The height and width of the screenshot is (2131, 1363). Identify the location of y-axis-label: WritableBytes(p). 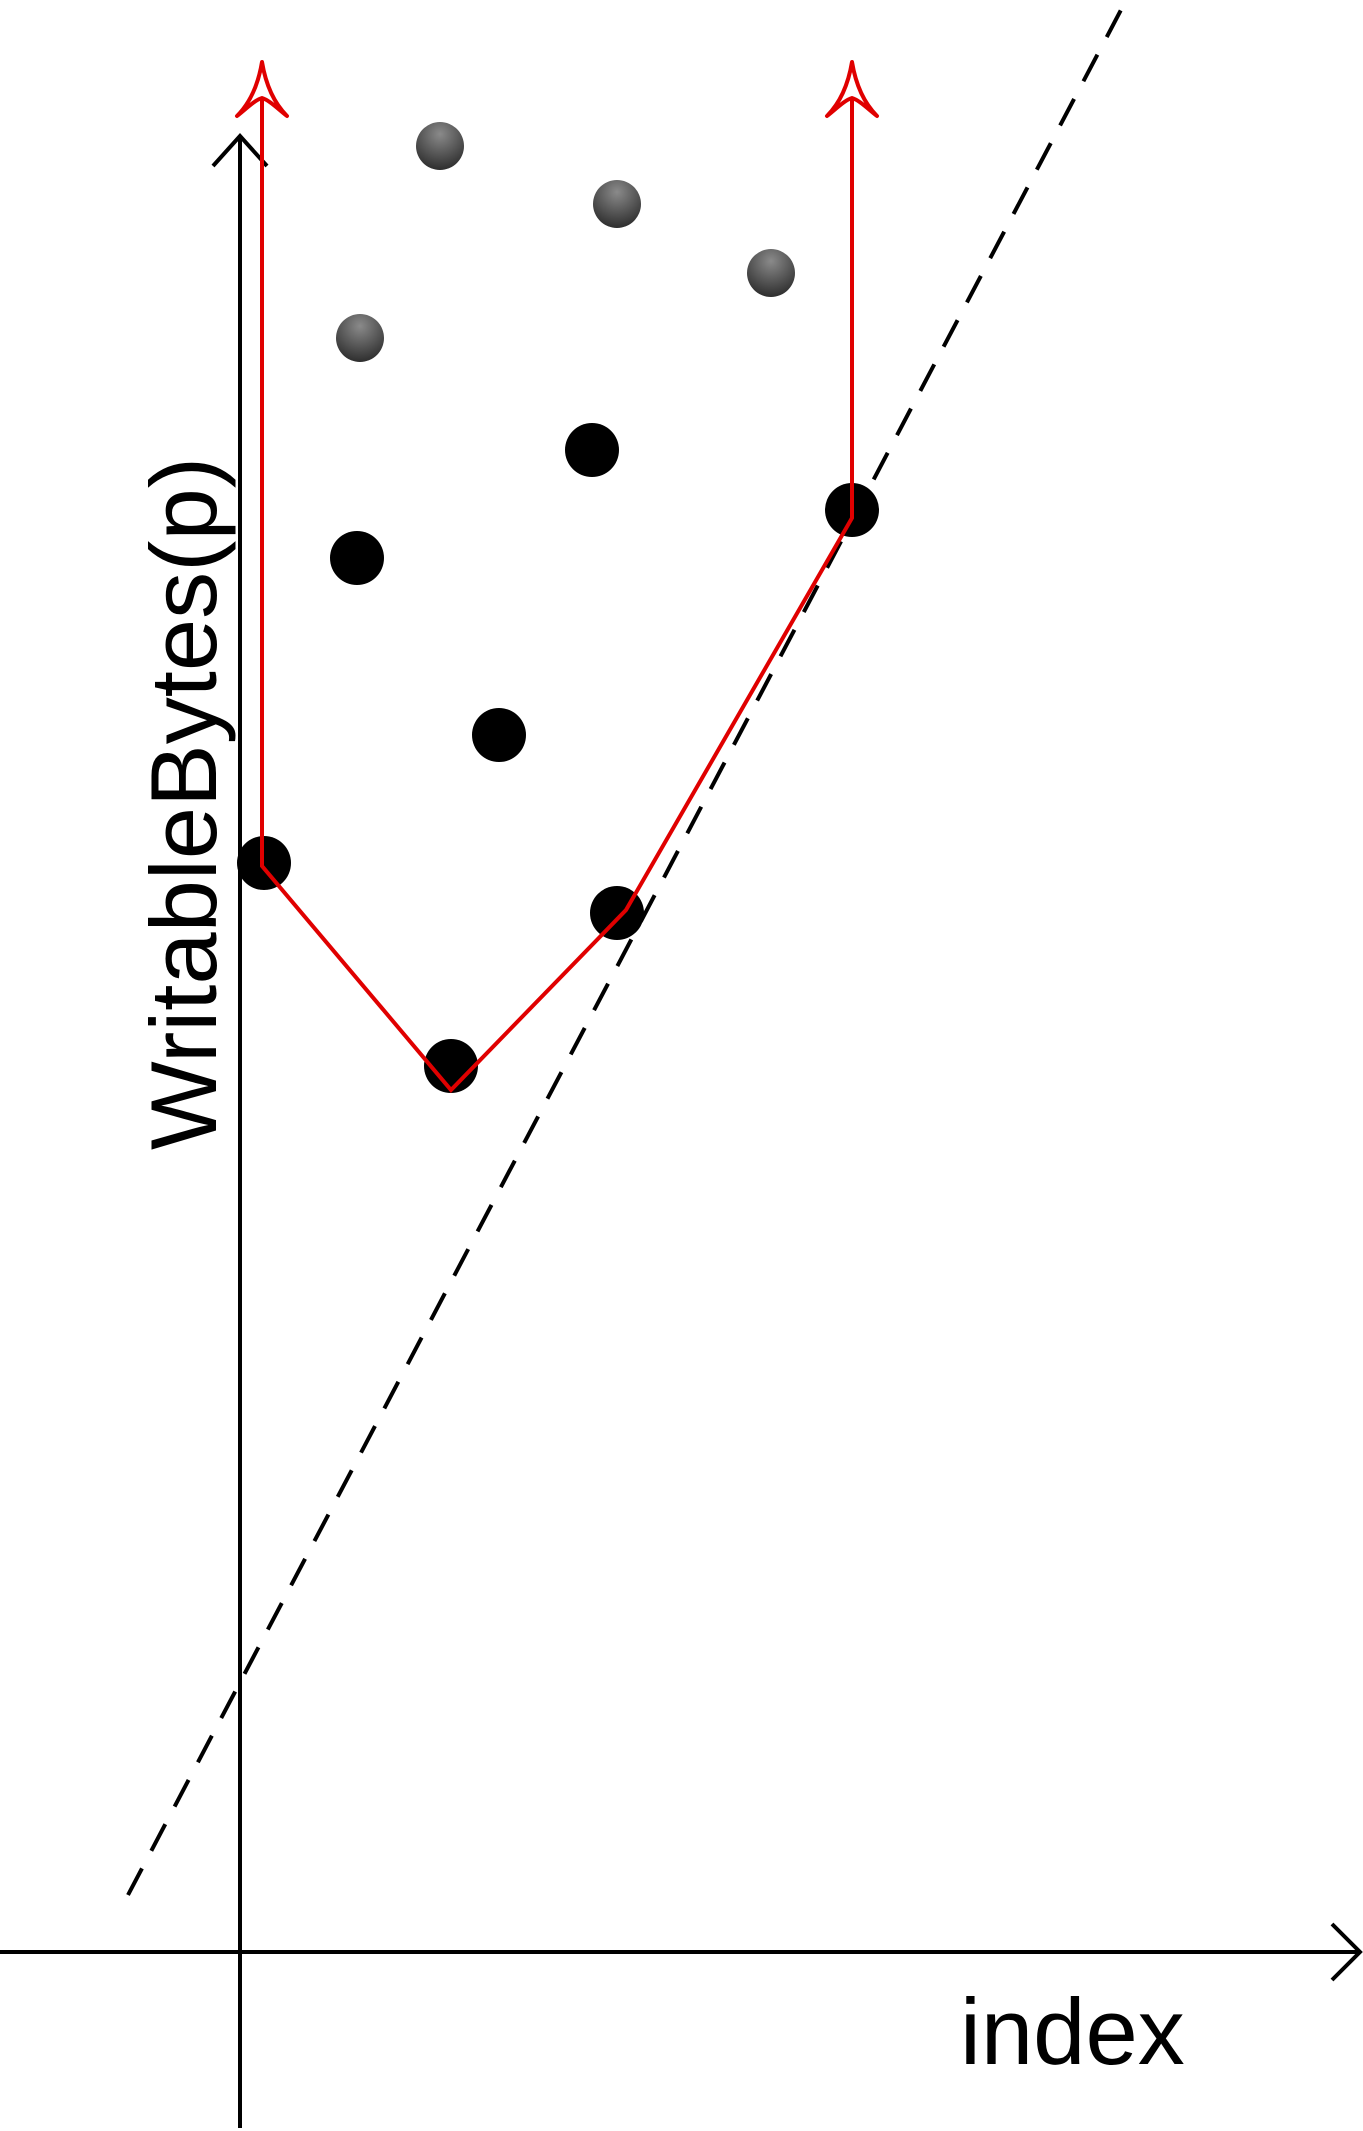
(183, 803).